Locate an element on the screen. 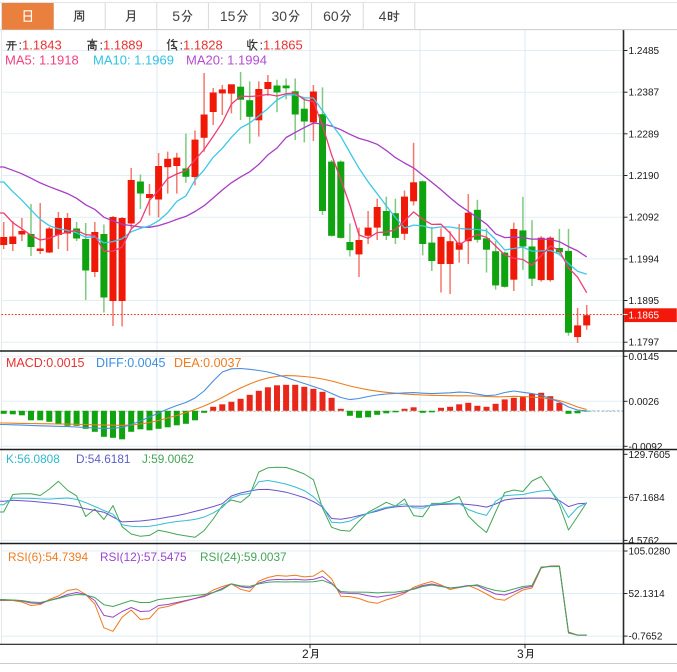 Image resolution: width=677 pixels, height=672 pixels. svg-text: 2 is located at coordinates (305, 654).